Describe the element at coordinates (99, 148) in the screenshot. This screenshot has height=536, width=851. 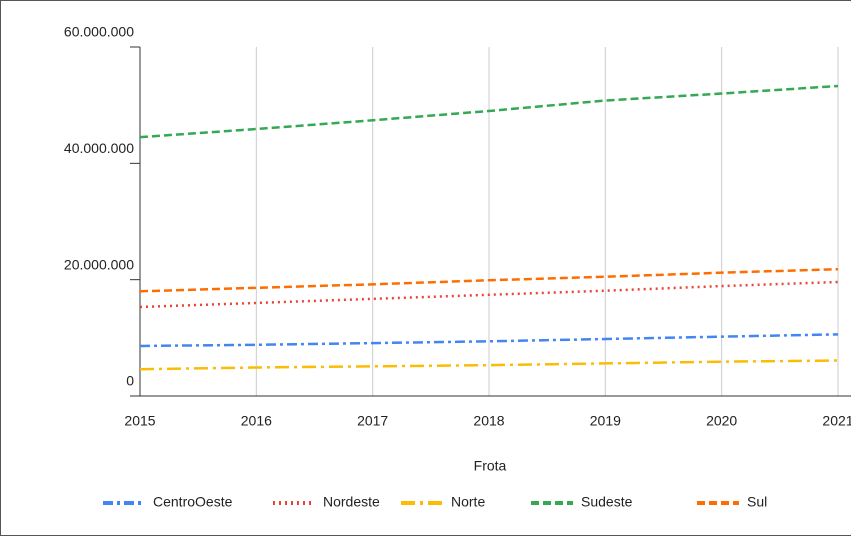
I see `y-tick-label: 40.000.000` at that location.